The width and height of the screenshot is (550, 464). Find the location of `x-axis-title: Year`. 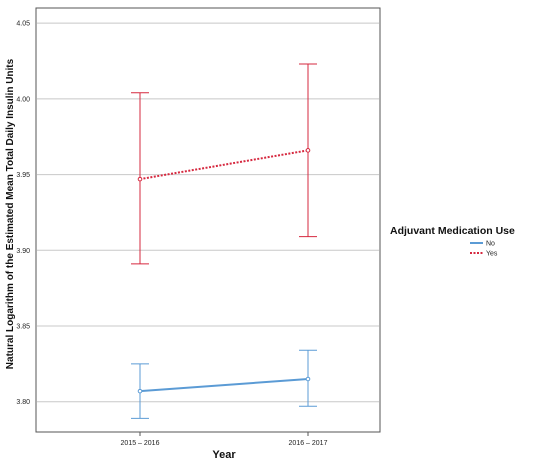

x-axis-title: Year is located at coordinates (224, 455).